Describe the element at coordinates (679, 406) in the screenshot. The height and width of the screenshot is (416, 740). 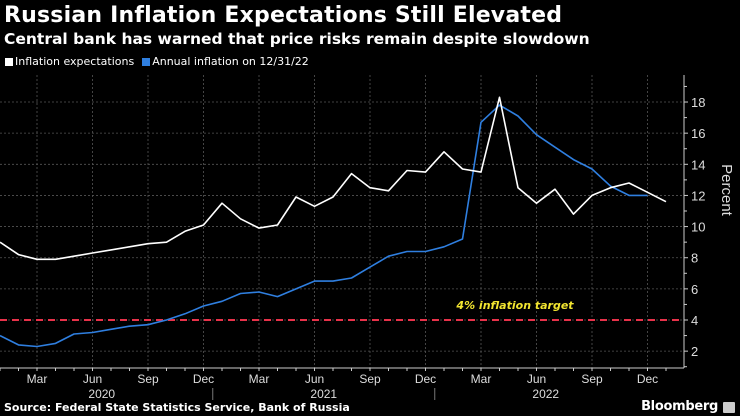
I see `bloomberg-logo: Bloomberg` at that location.